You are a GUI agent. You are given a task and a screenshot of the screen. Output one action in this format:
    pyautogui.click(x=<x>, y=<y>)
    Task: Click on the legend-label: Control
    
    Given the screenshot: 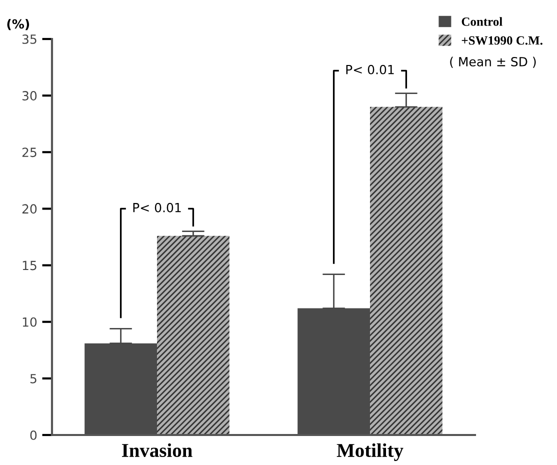 What is the action you would take?
    pyautogui.click(x=482, y=21)
    